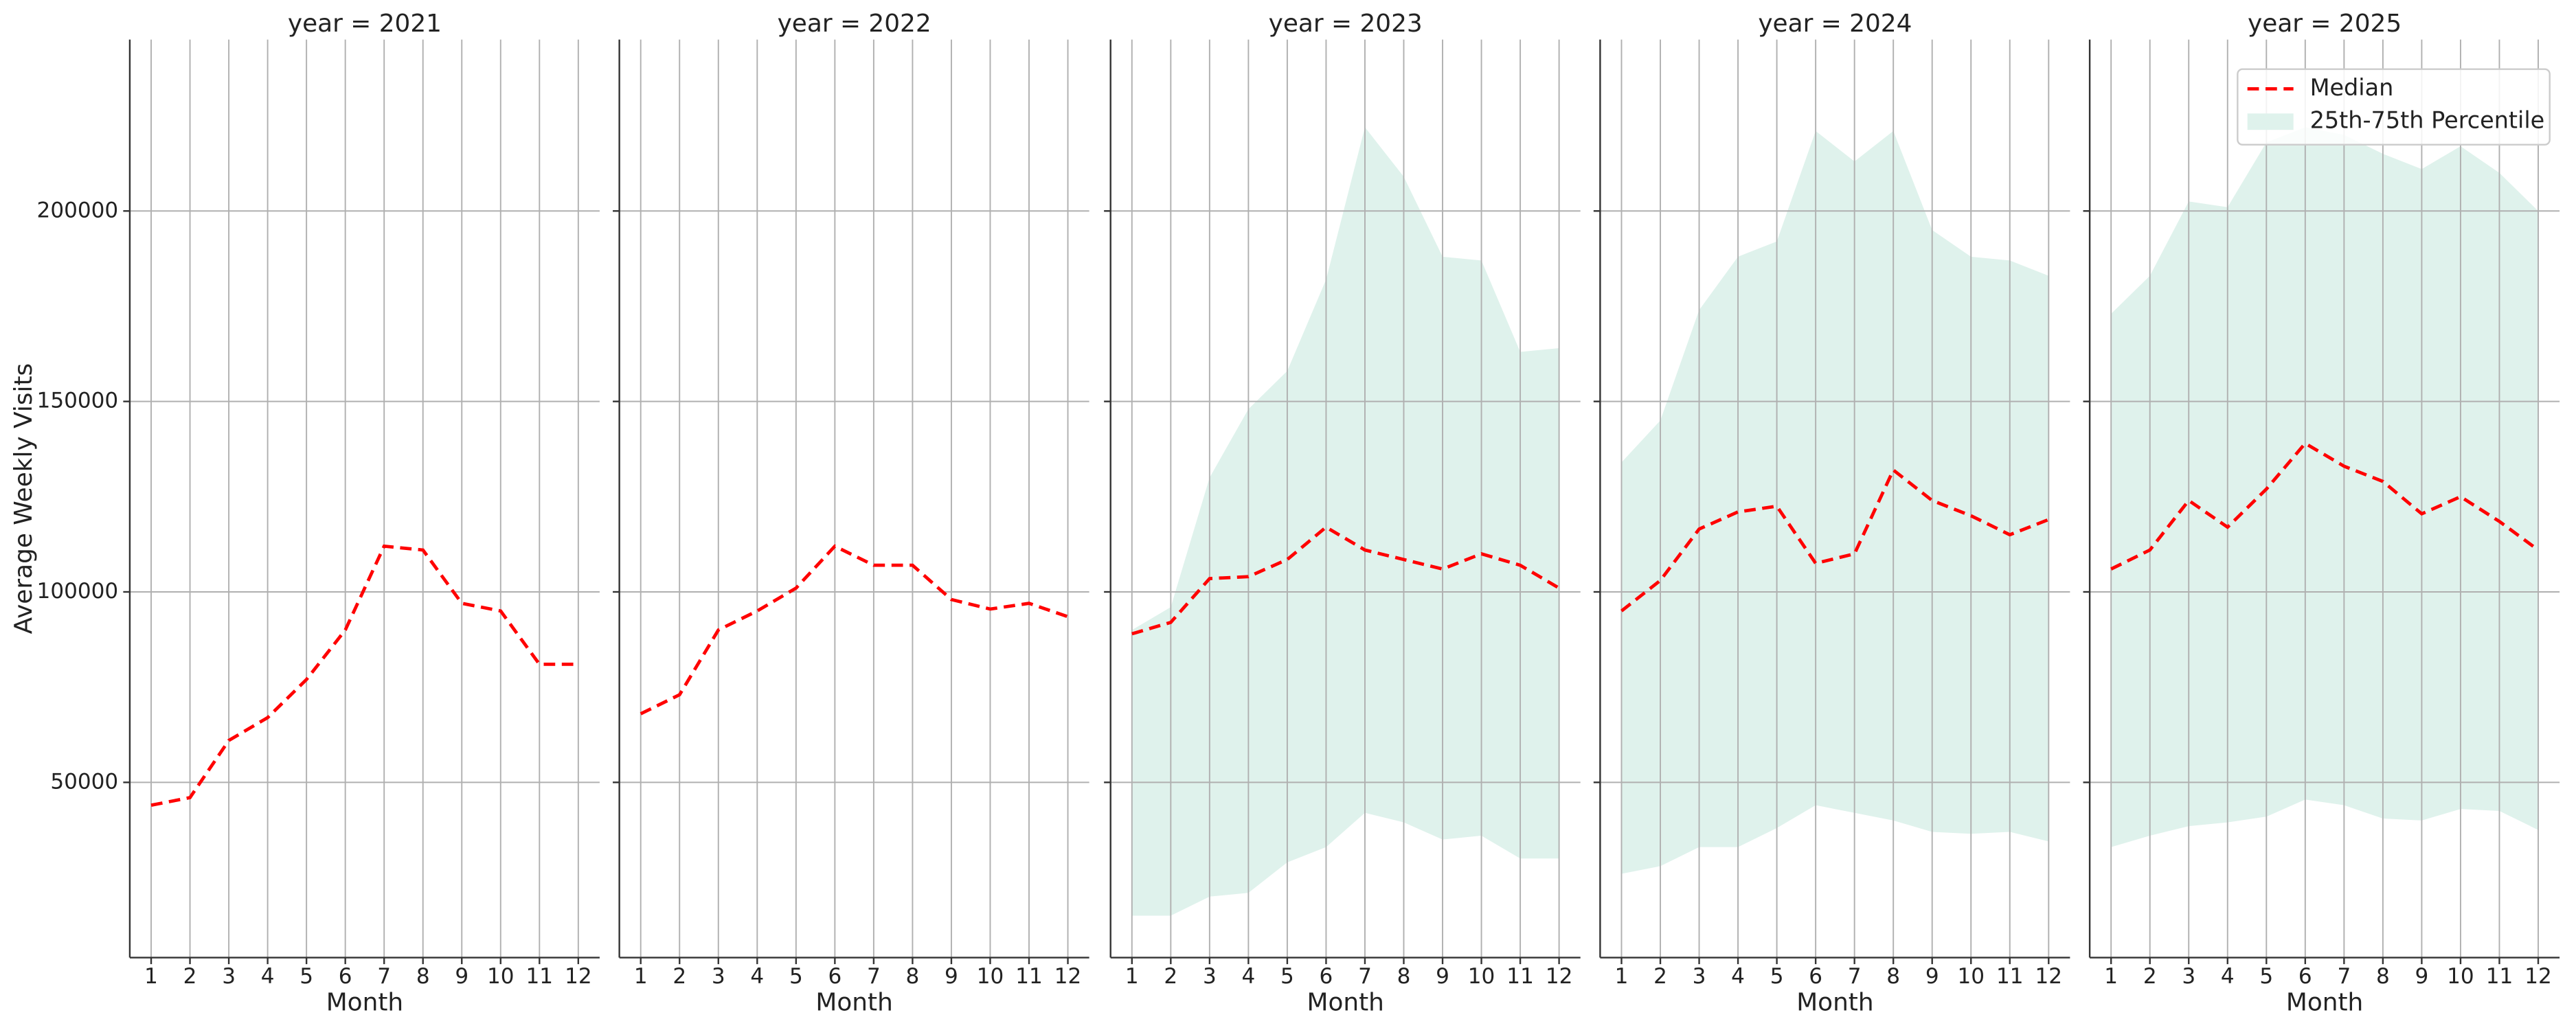 The width and height of the screenshot is (2576, 1030). What do you see at coordinates (2325, 24) in the screenshot?
I see `panel-title: year = 2025` at bounding box center [2325, 24].